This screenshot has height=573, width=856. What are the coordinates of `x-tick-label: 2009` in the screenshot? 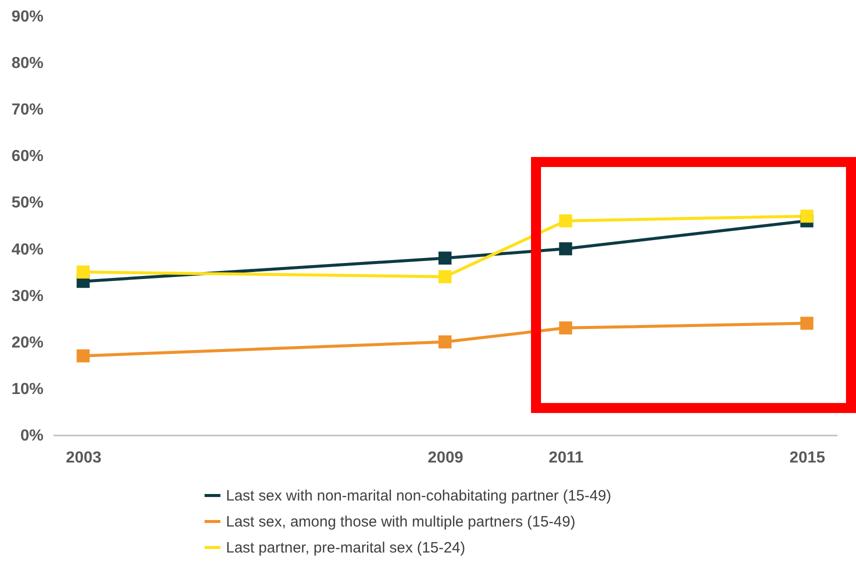 It's located at (446, 458).